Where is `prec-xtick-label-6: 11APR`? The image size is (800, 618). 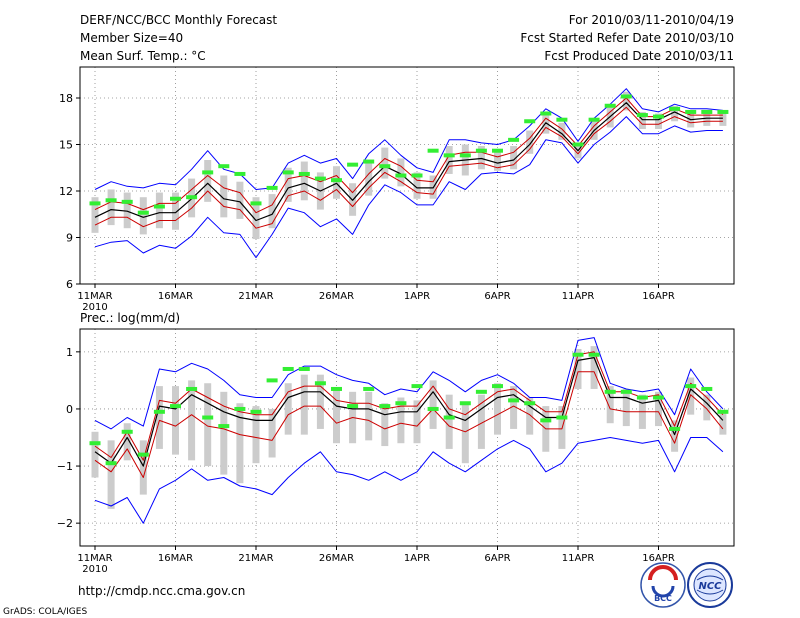
prec-xtick-label-6: 11APR is located at coordinates (578, 558).